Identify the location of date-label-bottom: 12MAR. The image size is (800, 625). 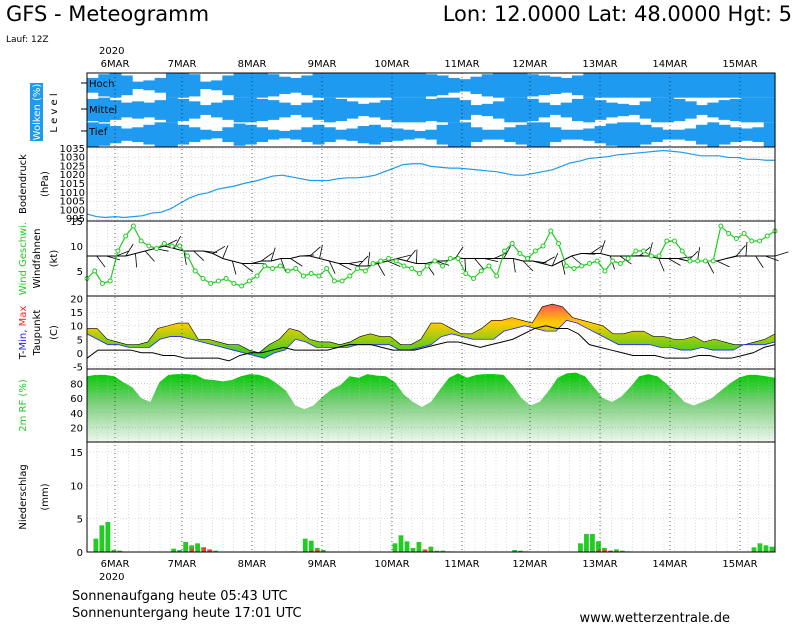
(529, 564).